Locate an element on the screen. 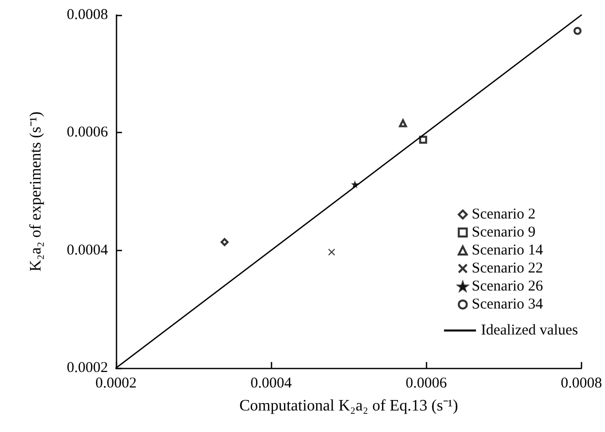 This screenshot has width=605, height=432. x-tick-label: 0.0008 is located at coordinates (581, 384).